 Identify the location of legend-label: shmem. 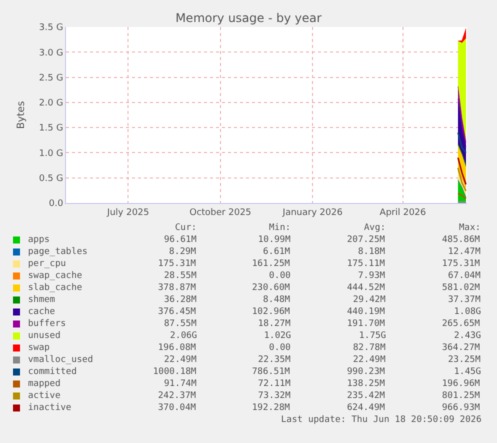
(42, 300).